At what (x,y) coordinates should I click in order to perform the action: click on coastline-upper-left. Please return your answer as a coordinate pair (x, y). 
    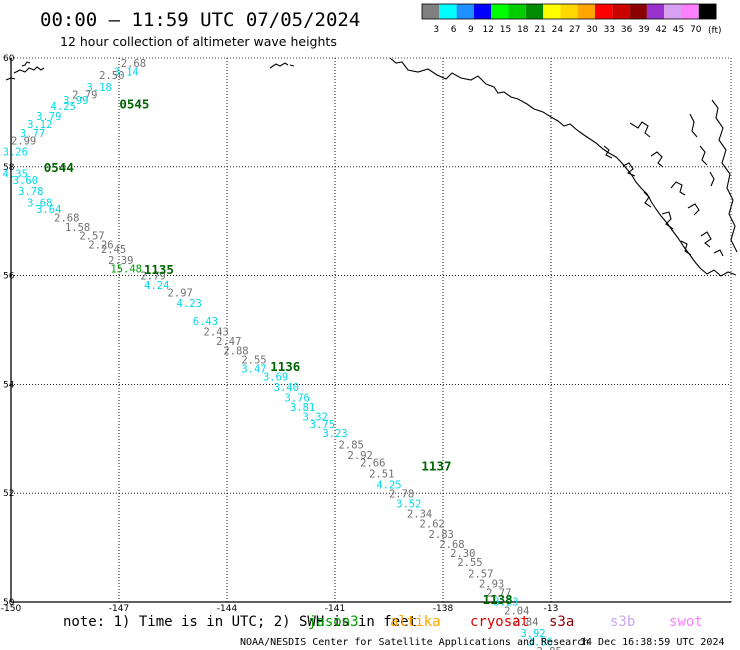
    Looking at the image, I should click on (25, 71).